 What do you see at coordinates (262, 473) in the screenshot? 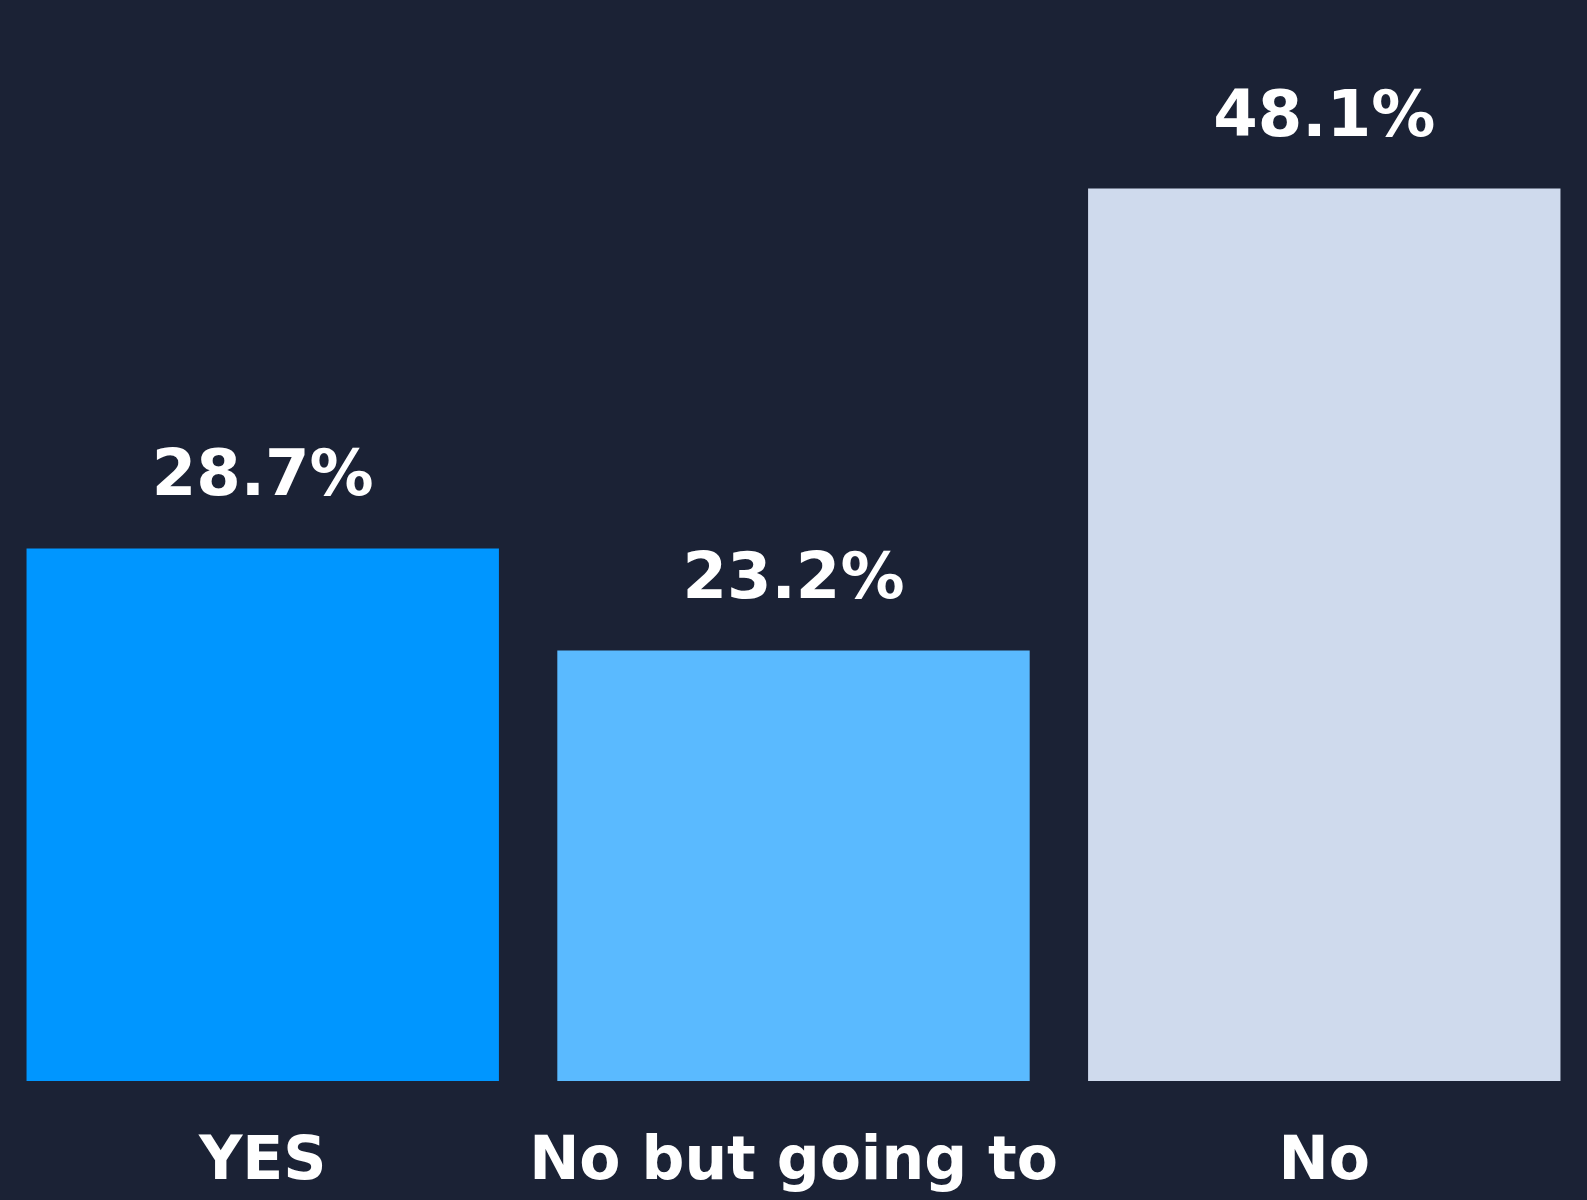
I see `data-label: 28.7%` at bounding box center [262, 473].